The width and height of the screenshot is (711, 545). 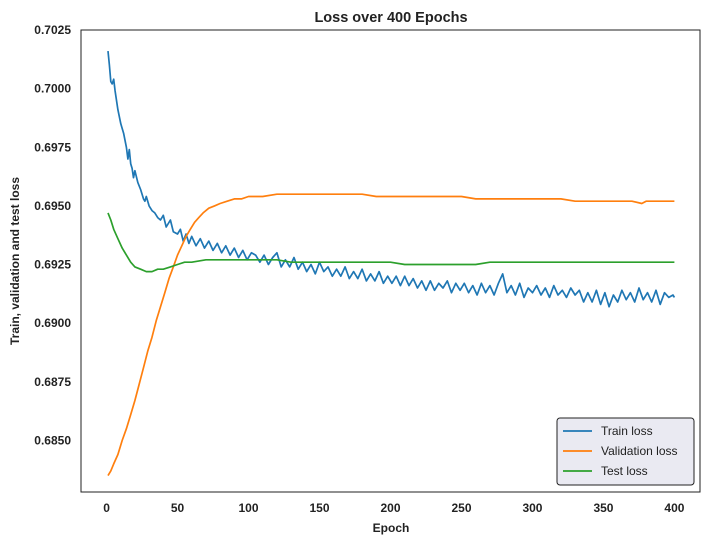 I want to click on y-axis-title: Train, validation and test loss, so click(x=15, y=261).